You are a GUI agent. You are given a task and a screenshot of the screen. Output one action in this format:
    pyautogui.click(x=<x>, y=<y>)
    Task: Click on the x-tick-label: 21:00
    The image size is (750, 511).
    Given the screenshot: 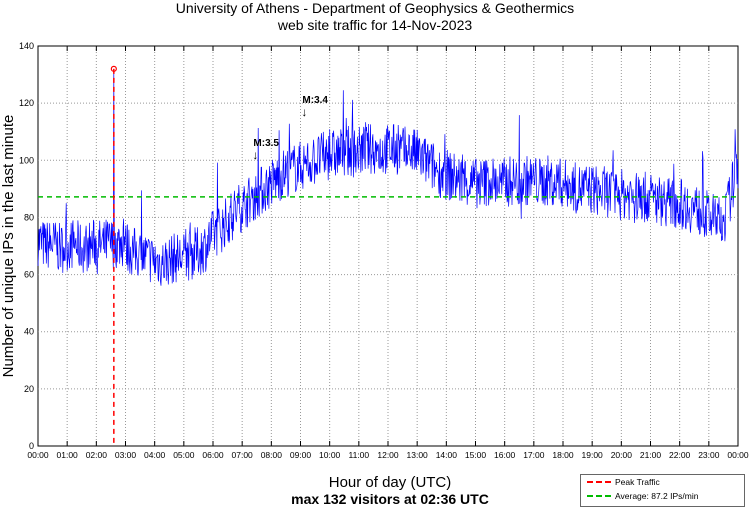 What is the action you would take?
    pyautogui.click(x=651, y=455)
    